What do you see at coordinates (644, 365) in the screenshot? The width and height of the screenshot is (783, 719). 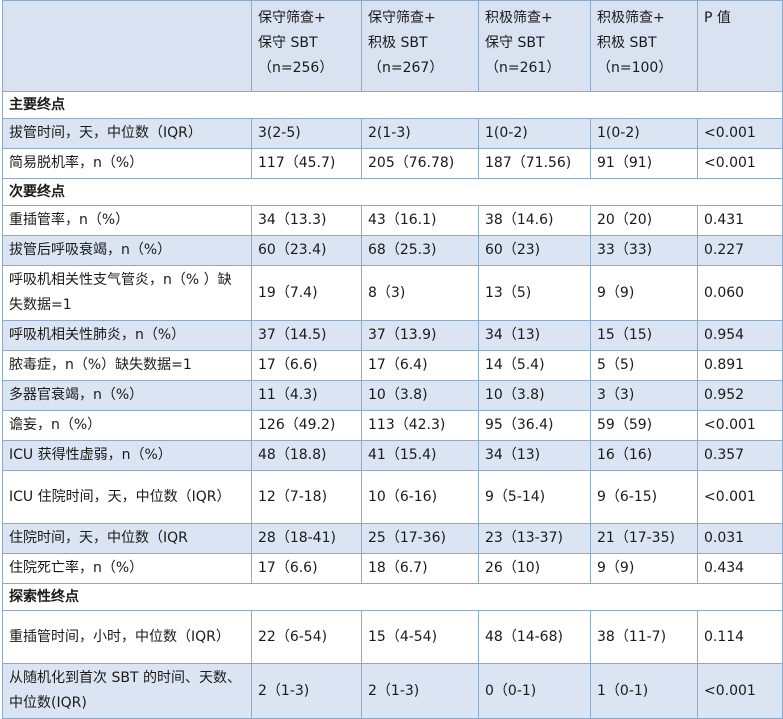 I see `value-cell: 5（5)` at bounding box center [644, 365].